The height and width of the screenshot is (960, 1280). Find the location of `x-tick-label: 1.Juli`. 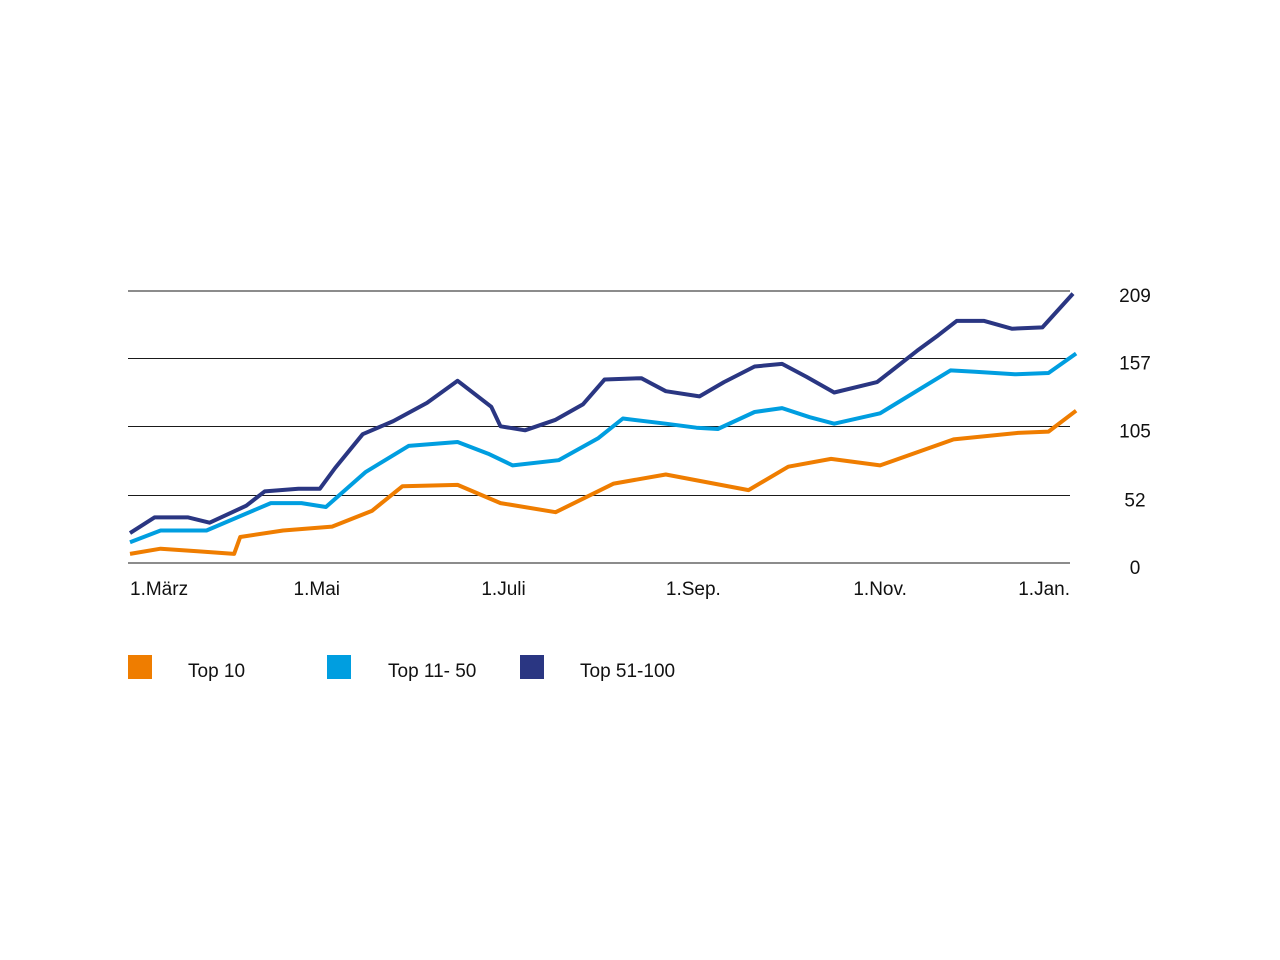

x-tick-label: 1.Juli is located at coordinates (503, 589).